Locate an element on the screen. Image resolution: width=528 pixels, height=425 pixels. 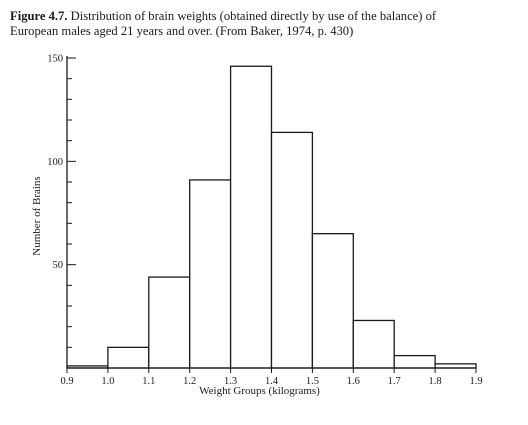
y-axis-label: Number of Brains is located at coordinates (37, 215).